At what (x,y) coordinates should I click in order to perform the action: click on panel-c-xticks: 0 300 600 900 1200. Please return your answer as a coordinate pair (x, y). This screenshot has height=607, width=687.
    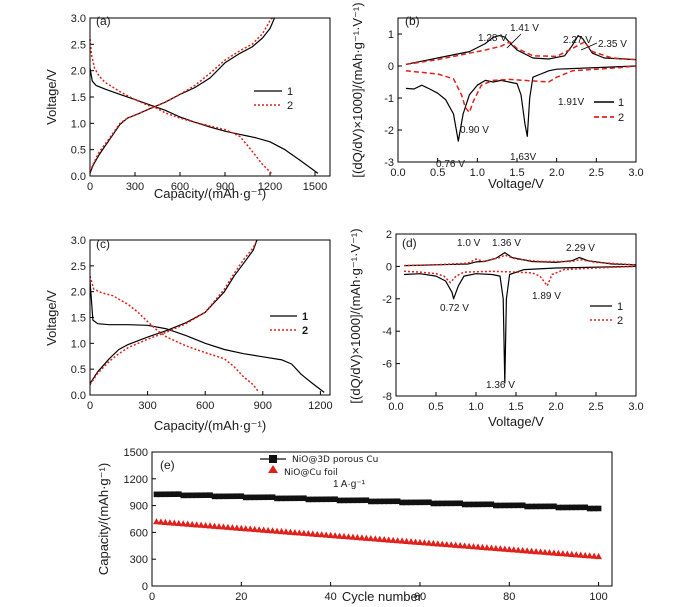
    Looking at the image, I should click on (210, 401).